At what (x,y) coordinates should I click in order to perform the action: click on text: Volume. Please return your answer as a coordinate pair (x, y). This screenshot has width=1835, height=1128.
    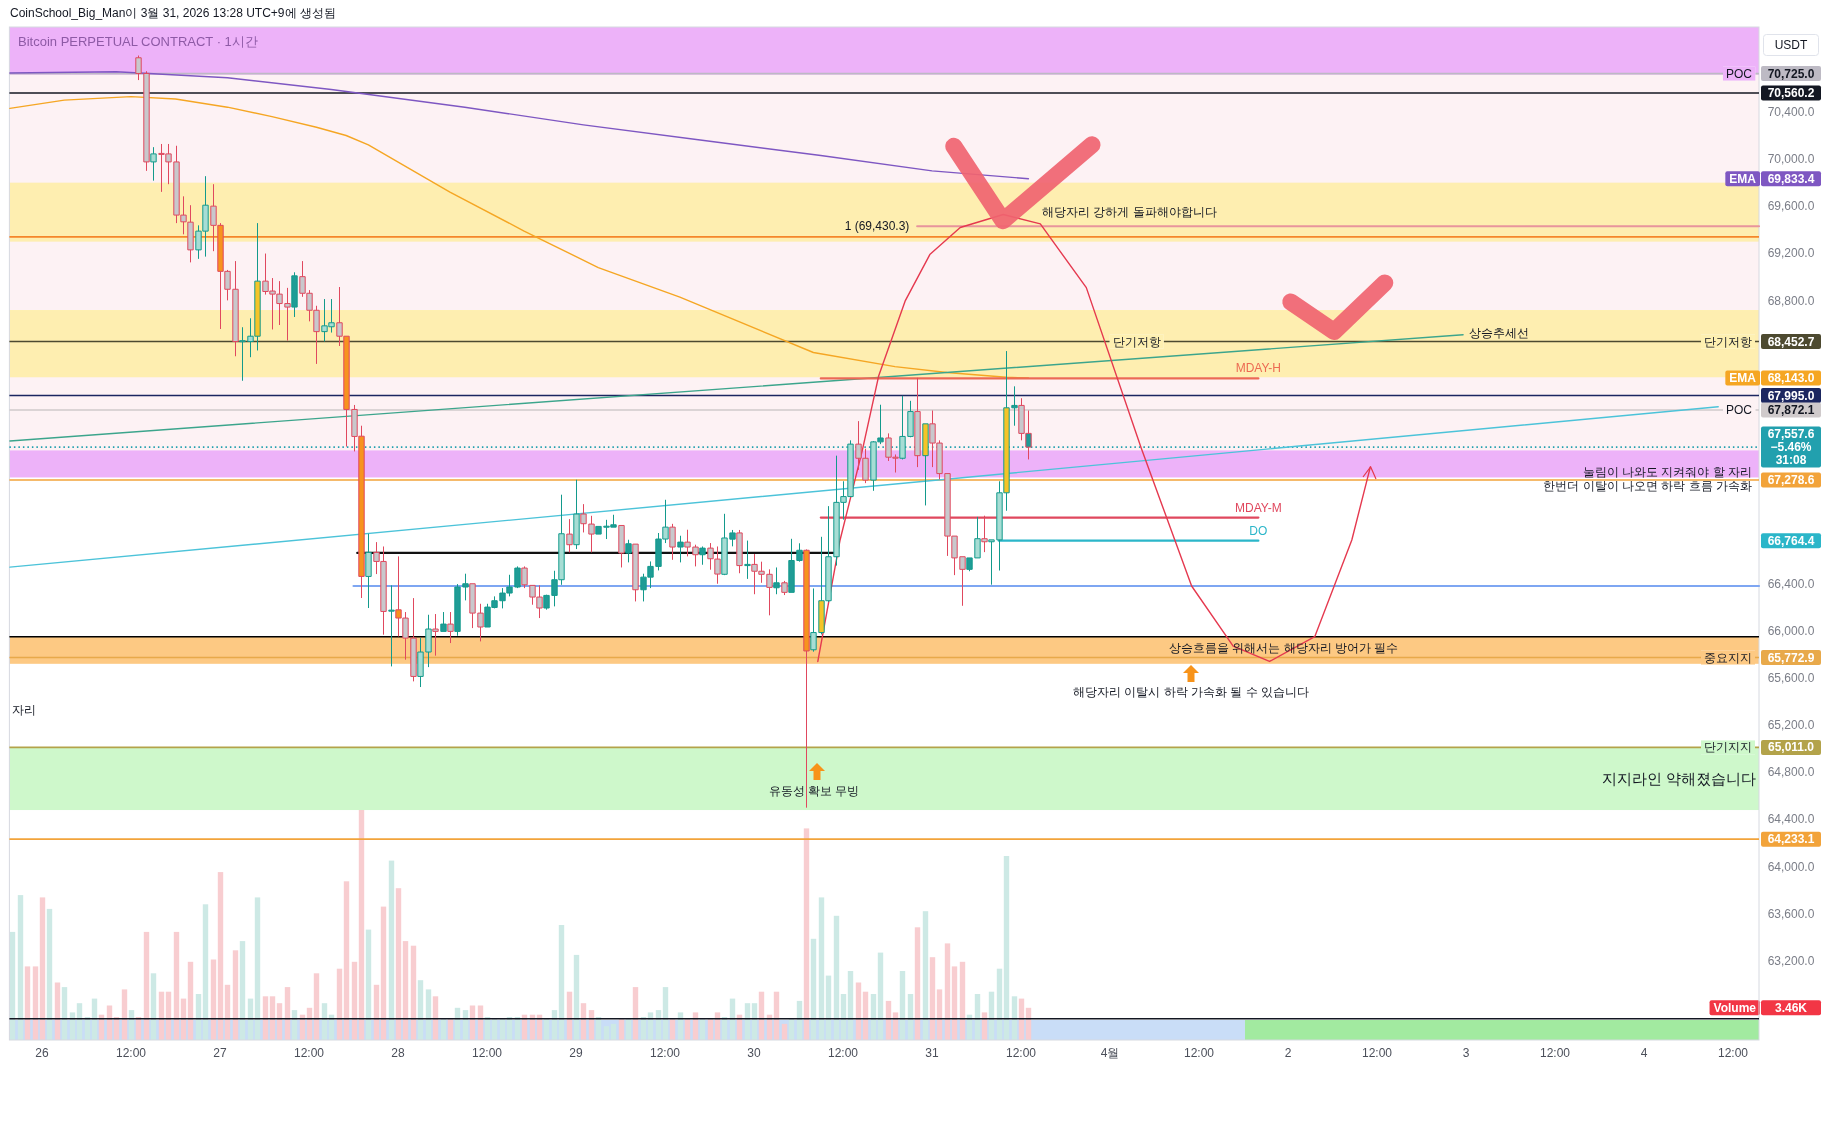
    Looking at the image, I should click on (1735, 1007).